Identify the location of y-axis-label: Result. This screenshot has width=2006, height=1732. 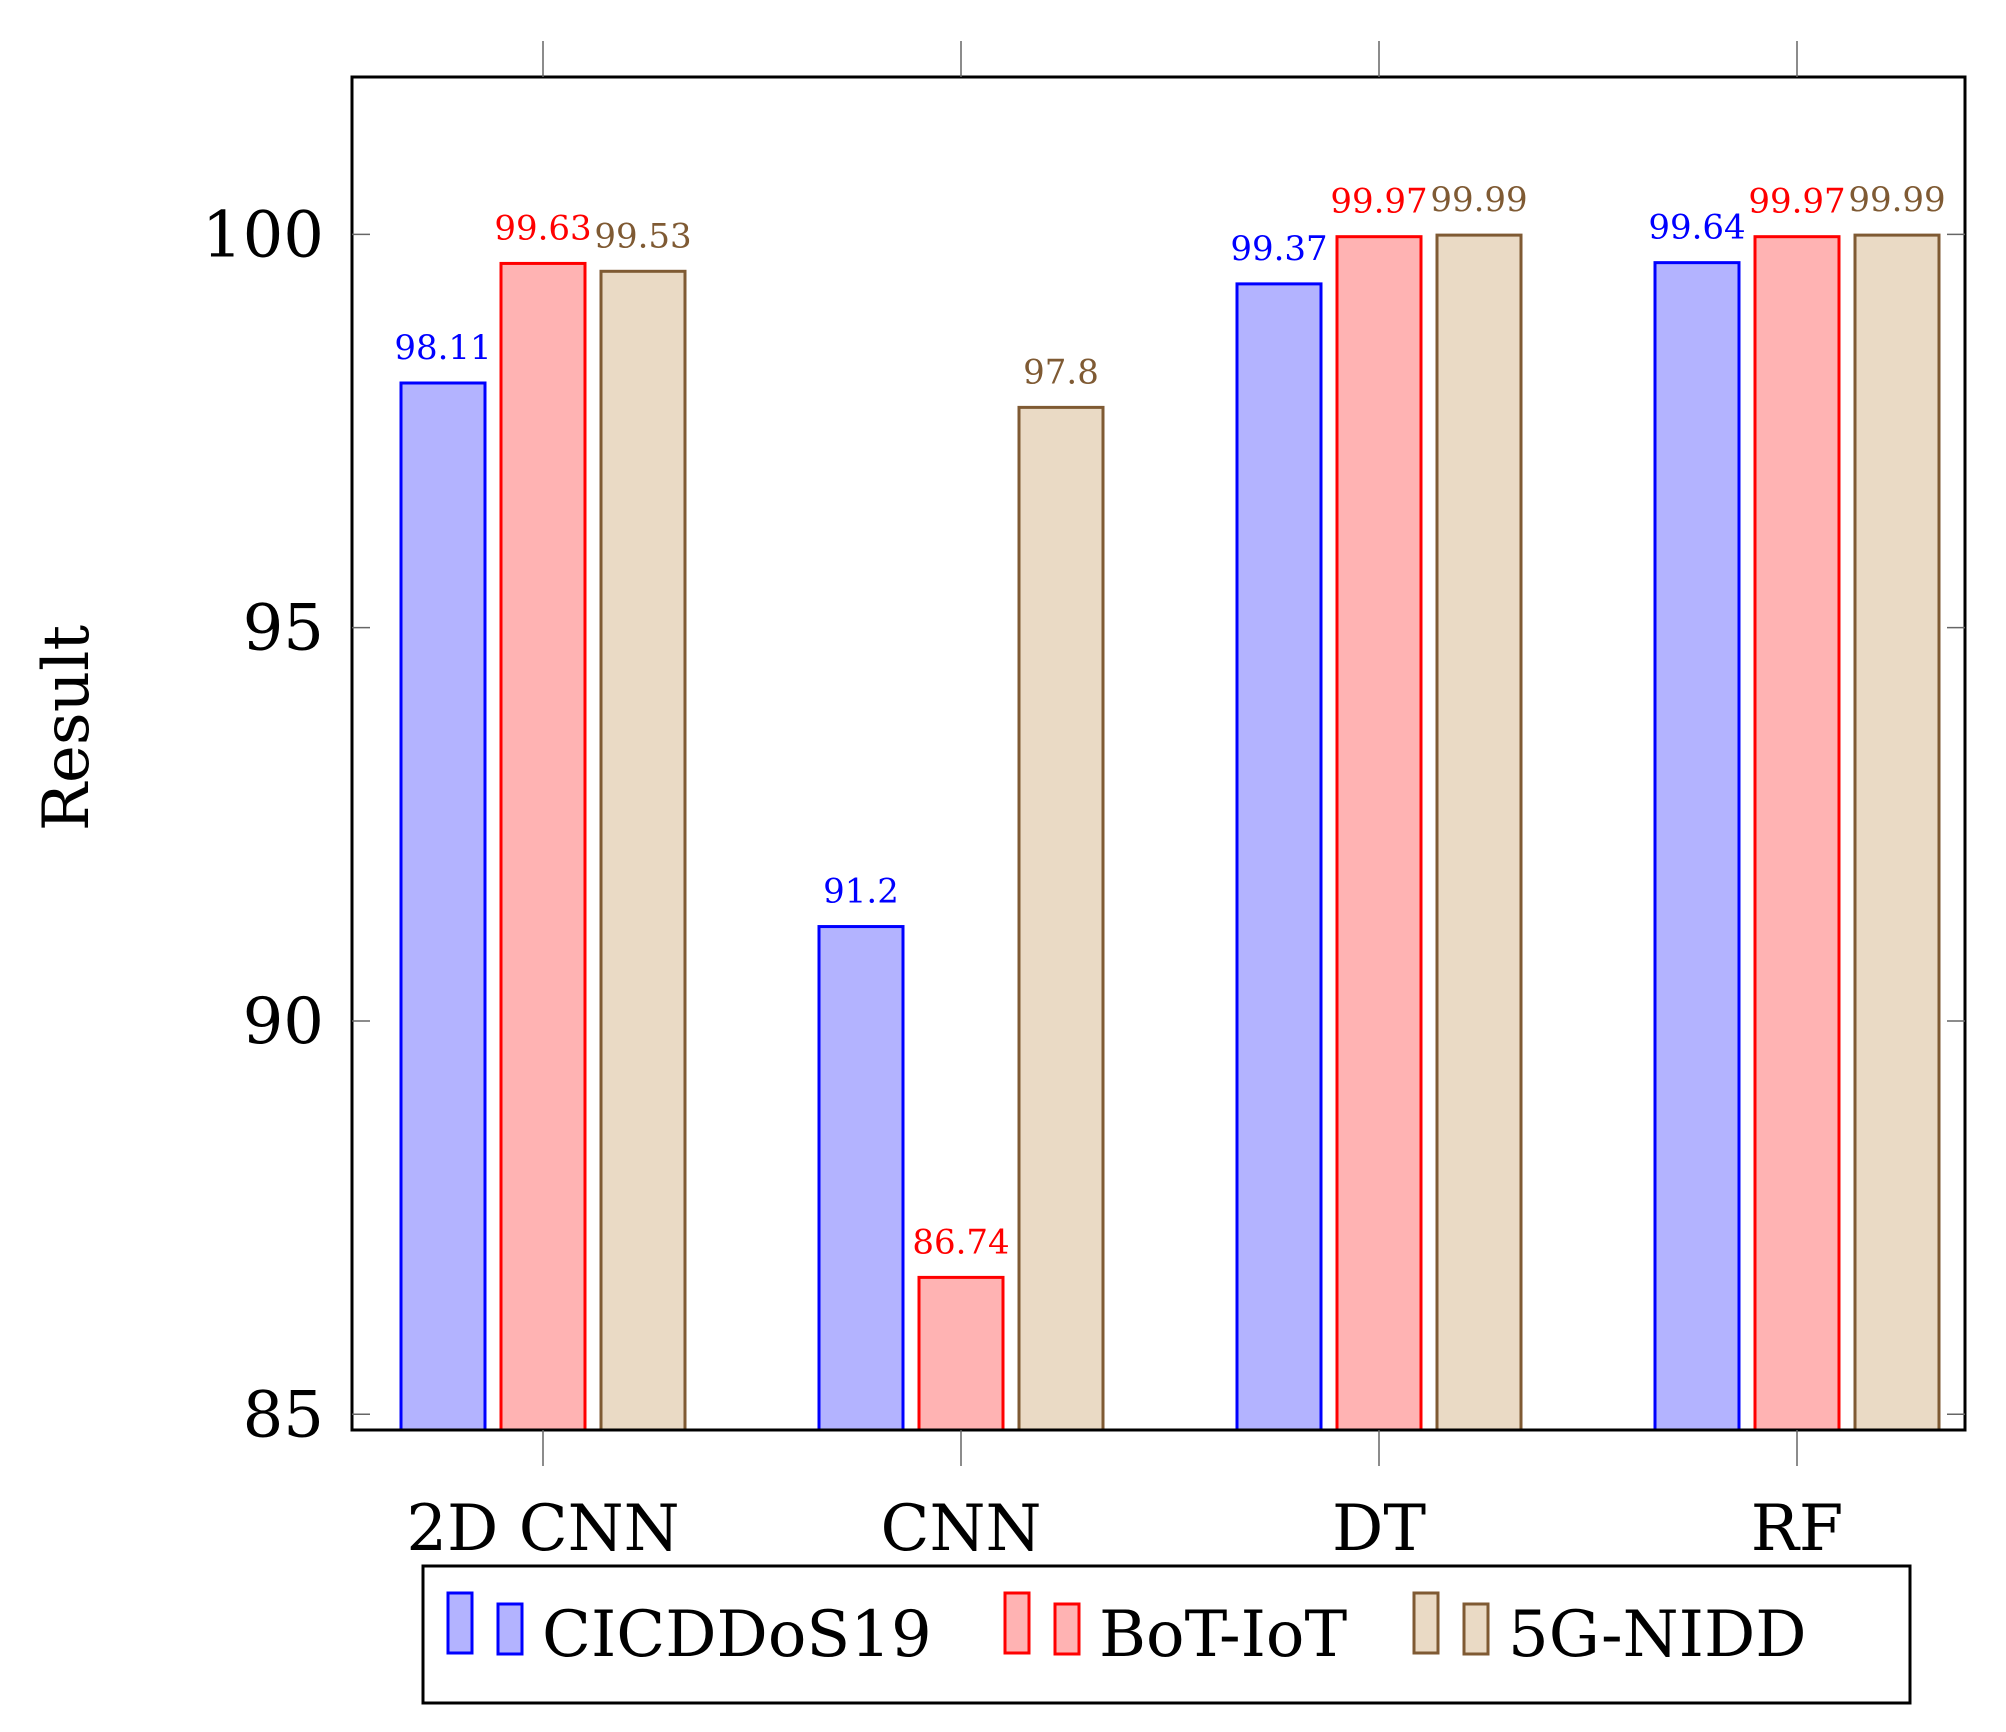
(67, 728).